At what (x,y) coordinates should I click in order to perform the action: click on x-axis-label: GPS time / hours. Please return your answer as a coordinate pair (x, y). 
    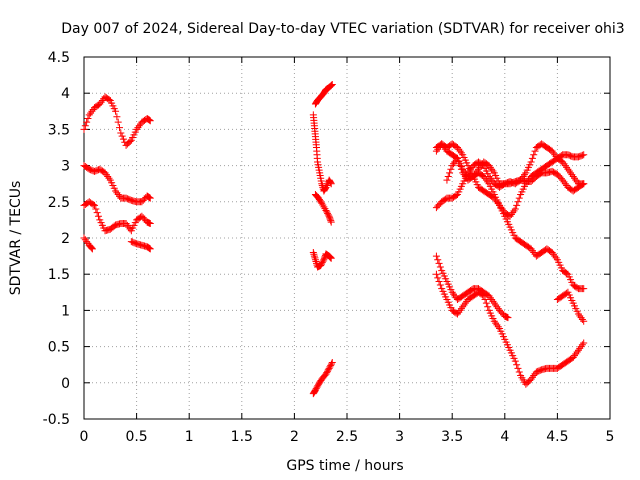
    Looking at the image, I should click on (344, 466).